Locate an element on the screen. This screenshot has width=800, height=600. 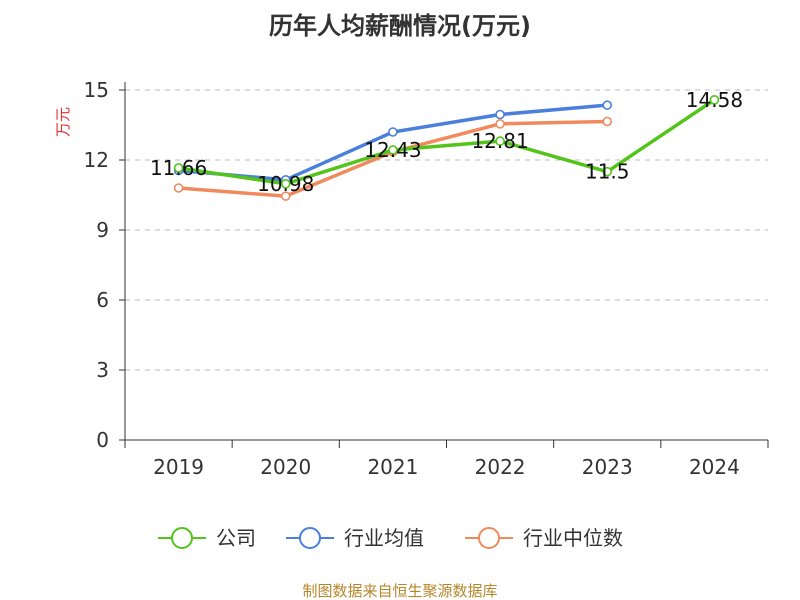
data-label: 14.58 is located at coordinates (714, 100).